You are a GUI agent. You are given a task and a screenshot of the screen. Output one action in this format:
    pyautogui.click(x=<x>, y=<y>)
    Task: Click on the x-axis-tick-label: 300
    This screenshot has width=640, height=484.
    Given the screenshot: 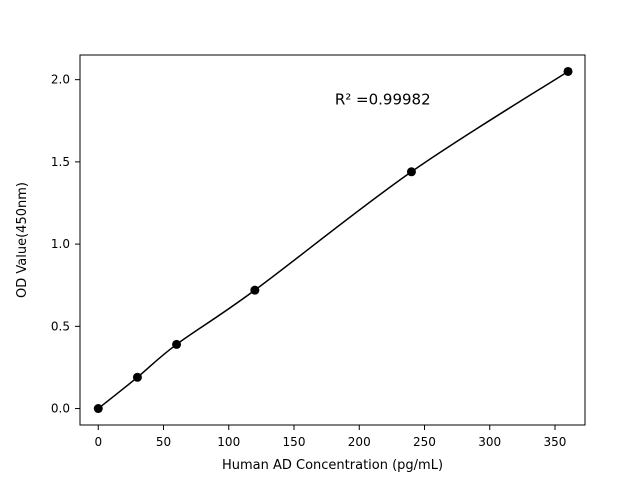 What is the action you would take?
    pyautogui.click(x=489, y=442)
    